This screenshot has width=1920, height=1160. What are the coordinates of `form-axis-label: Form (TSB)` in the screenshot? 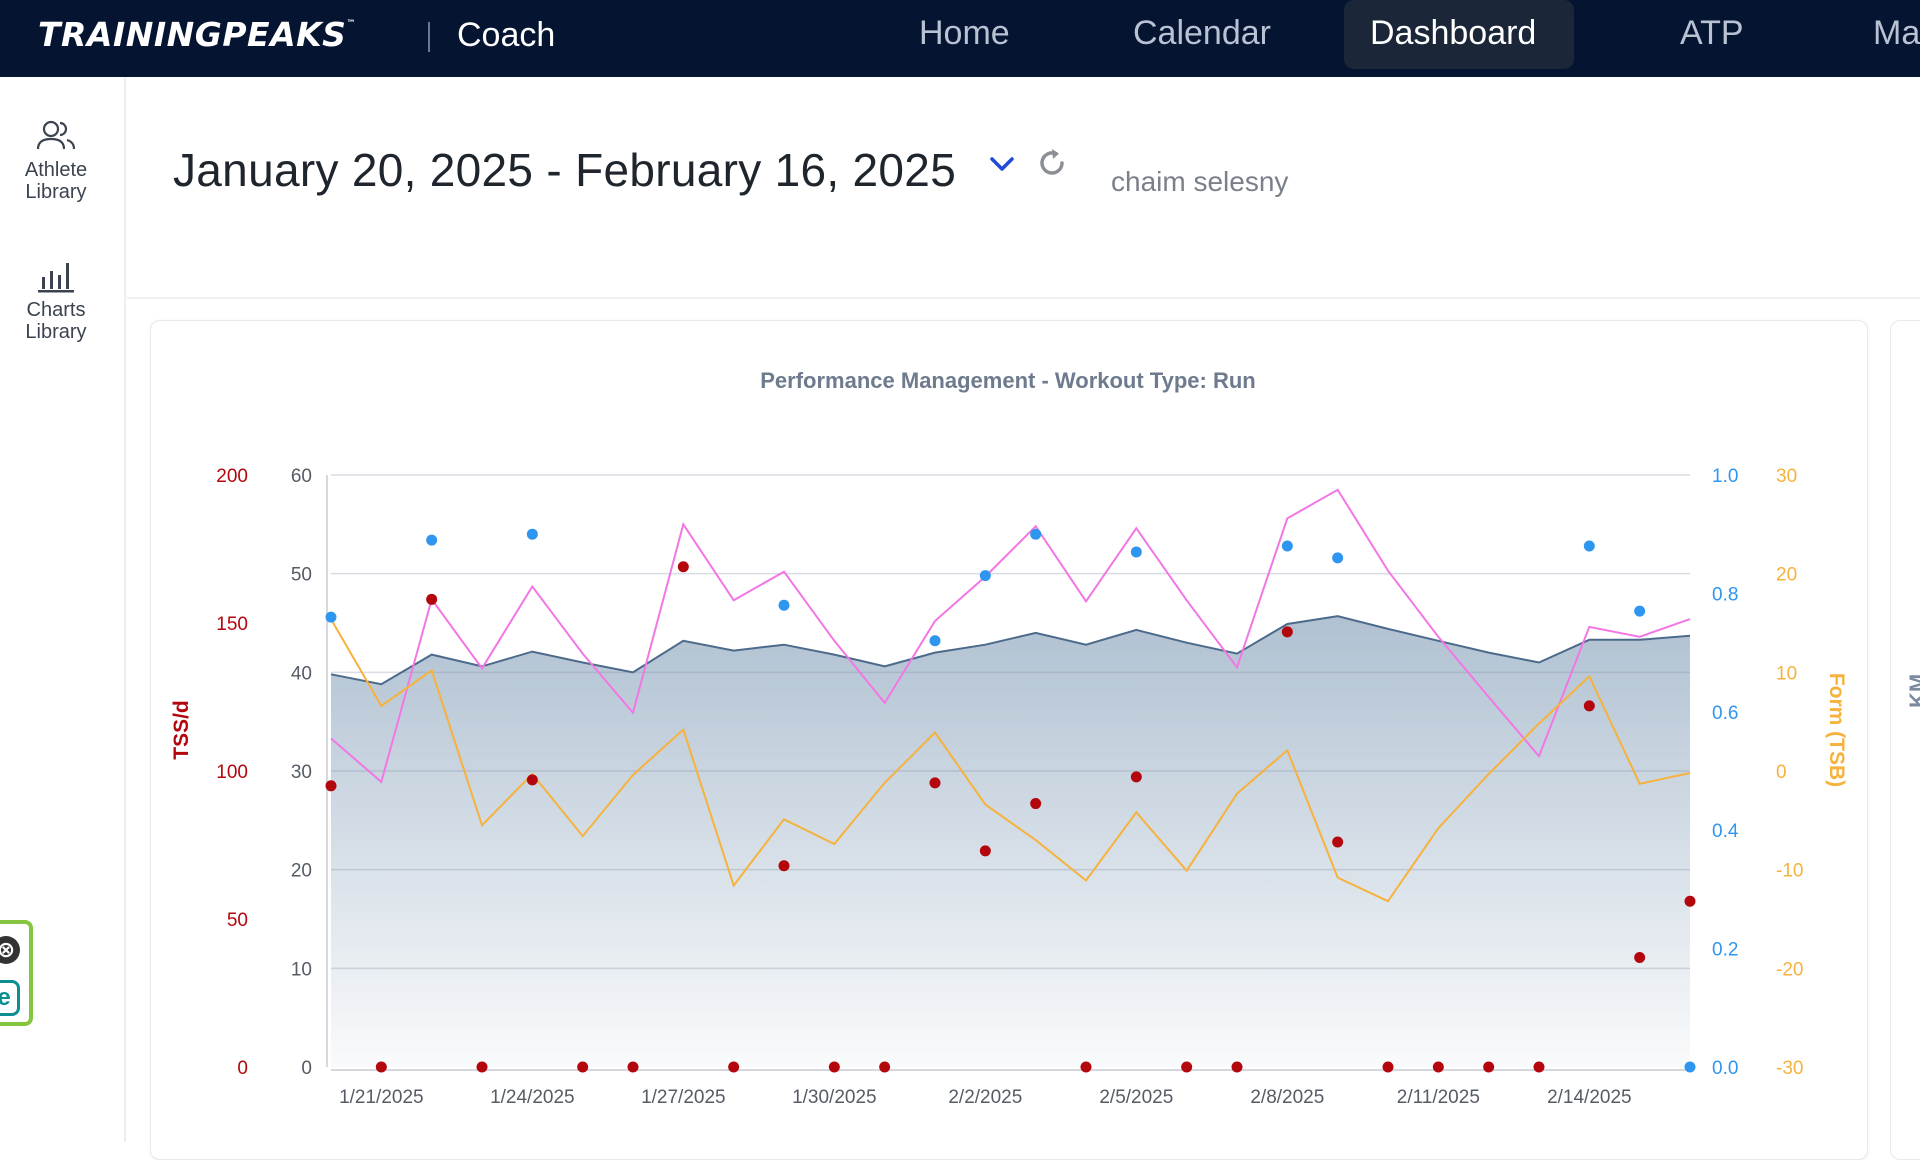 It's located at (1836, 730).